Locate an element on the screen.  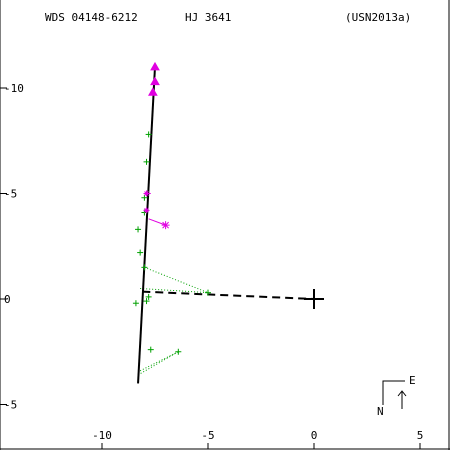
star-d2 is located at coordinates (165, 225).